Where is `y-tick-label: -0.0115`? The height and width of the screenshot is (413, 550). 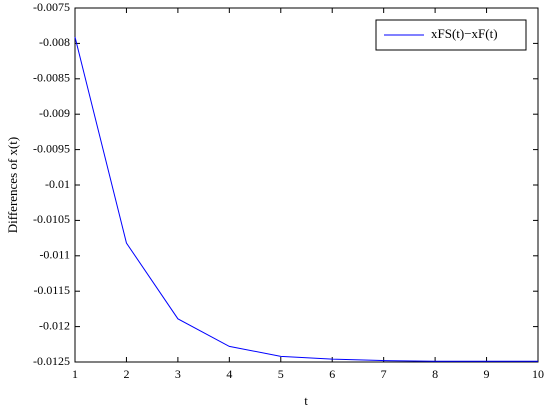
y-tick-label: -0.0115 is located at coordinates (51, 290).